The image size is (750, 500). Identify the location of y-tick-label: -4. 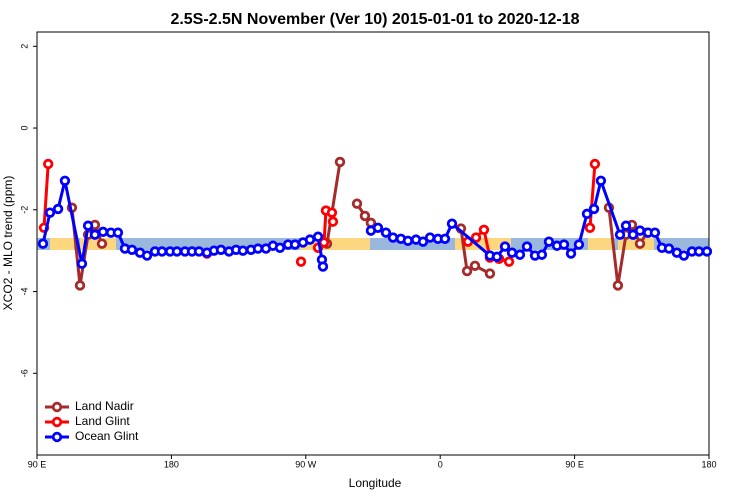
(24, 292).